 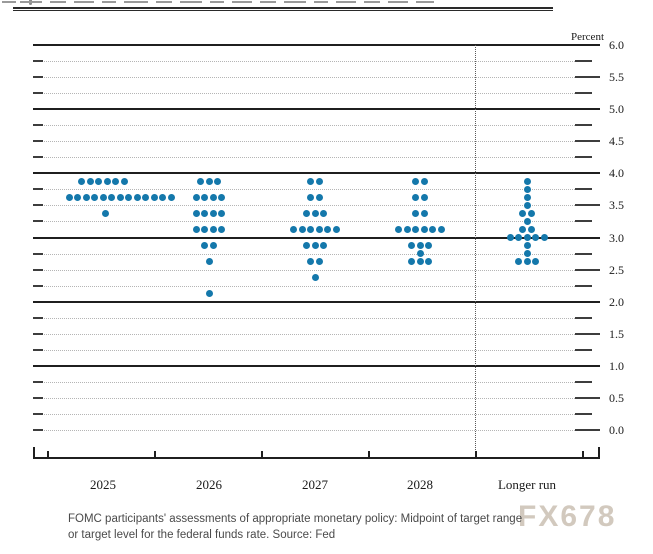 What do you see at coordinates (209, 484) in the screenshot?
I see `x-axis-category-2026: 2026` at bounding box center [209, 484].